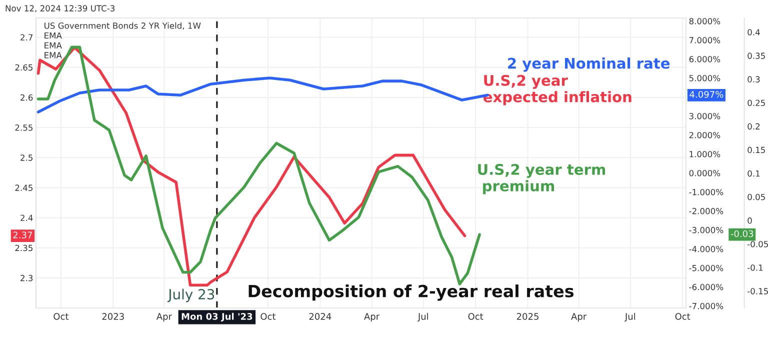  What do you see at coordinates (754, 173) in the screenshot?
I see `y3-tick-label: 0.1` at bounding box center [754, 173].